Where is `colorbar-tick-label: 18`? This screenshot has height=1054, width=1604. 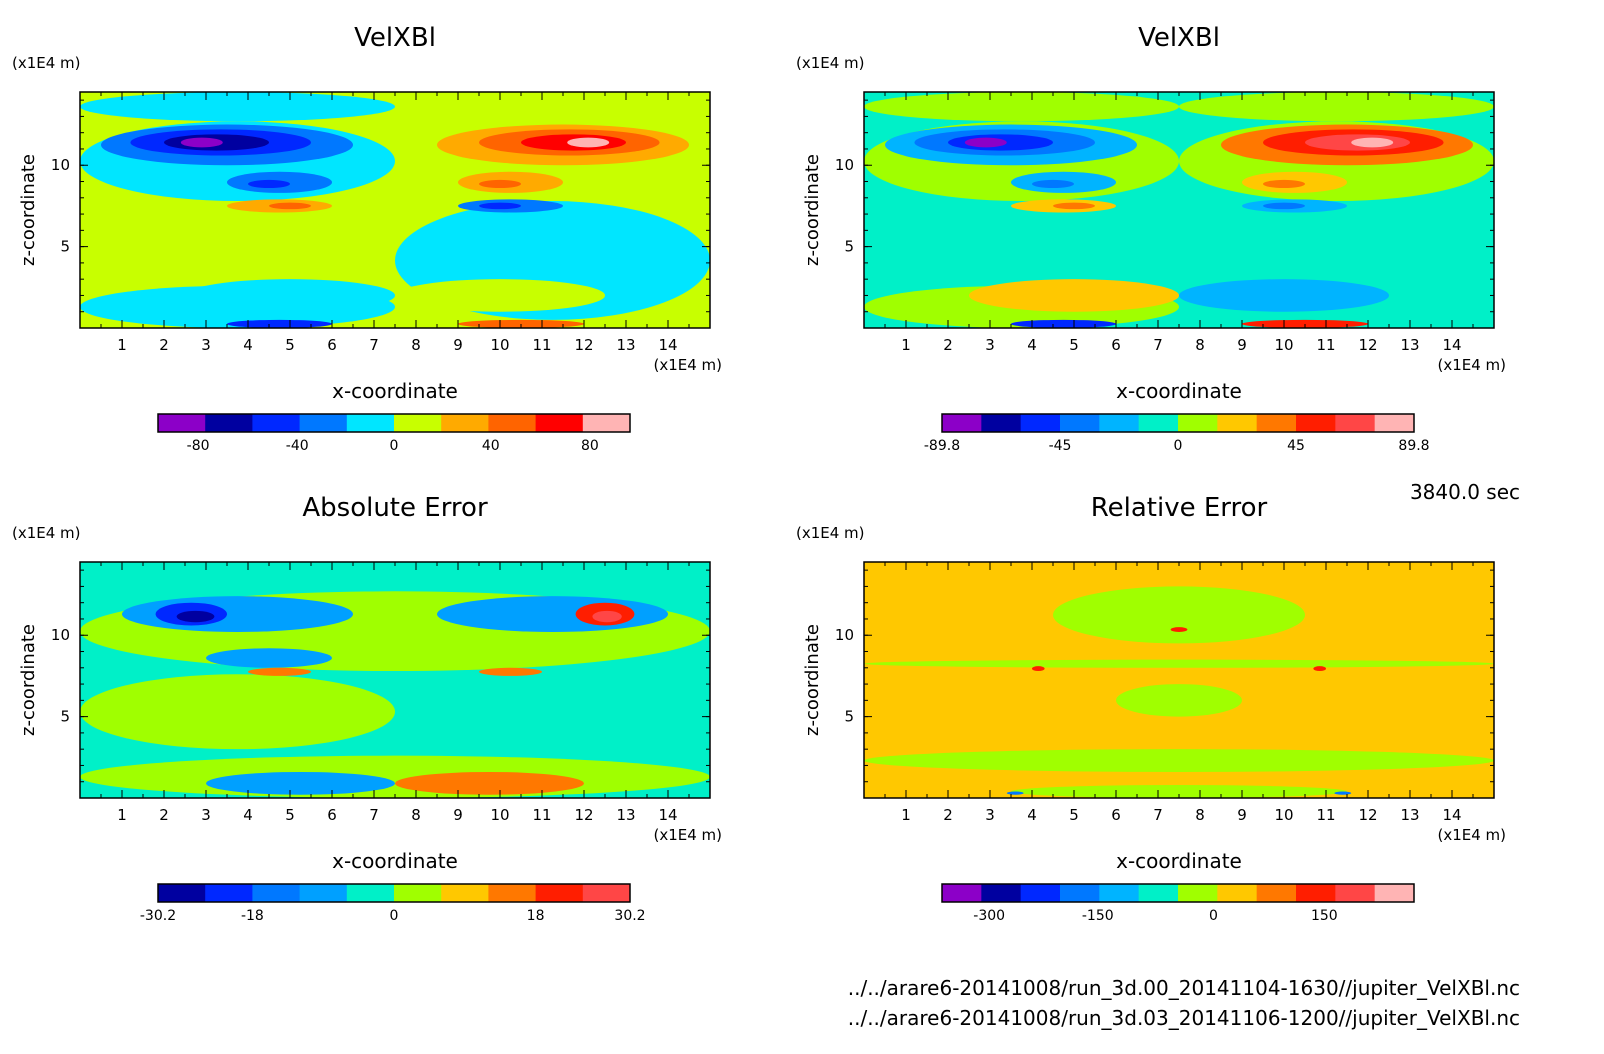 colorbar-tick-label: 18 is located at coordinates (536, 916).